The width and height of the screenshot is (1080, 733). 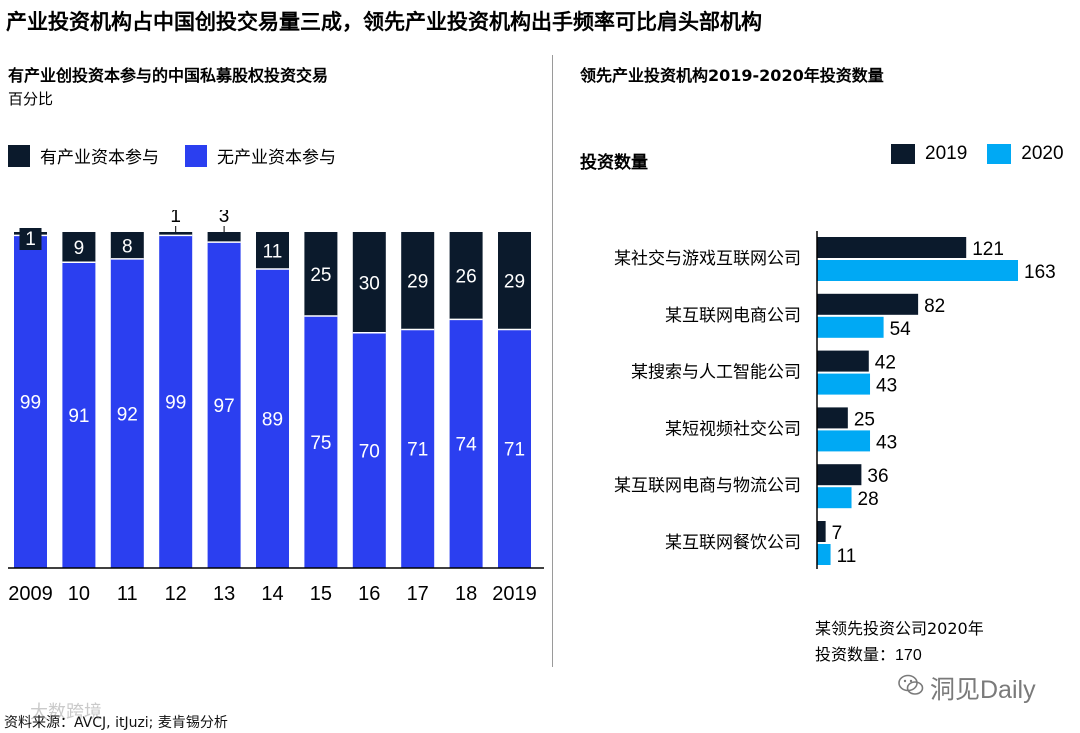 I want to click on legend-label: 无产业资本参与, so click(x=276, y=158).